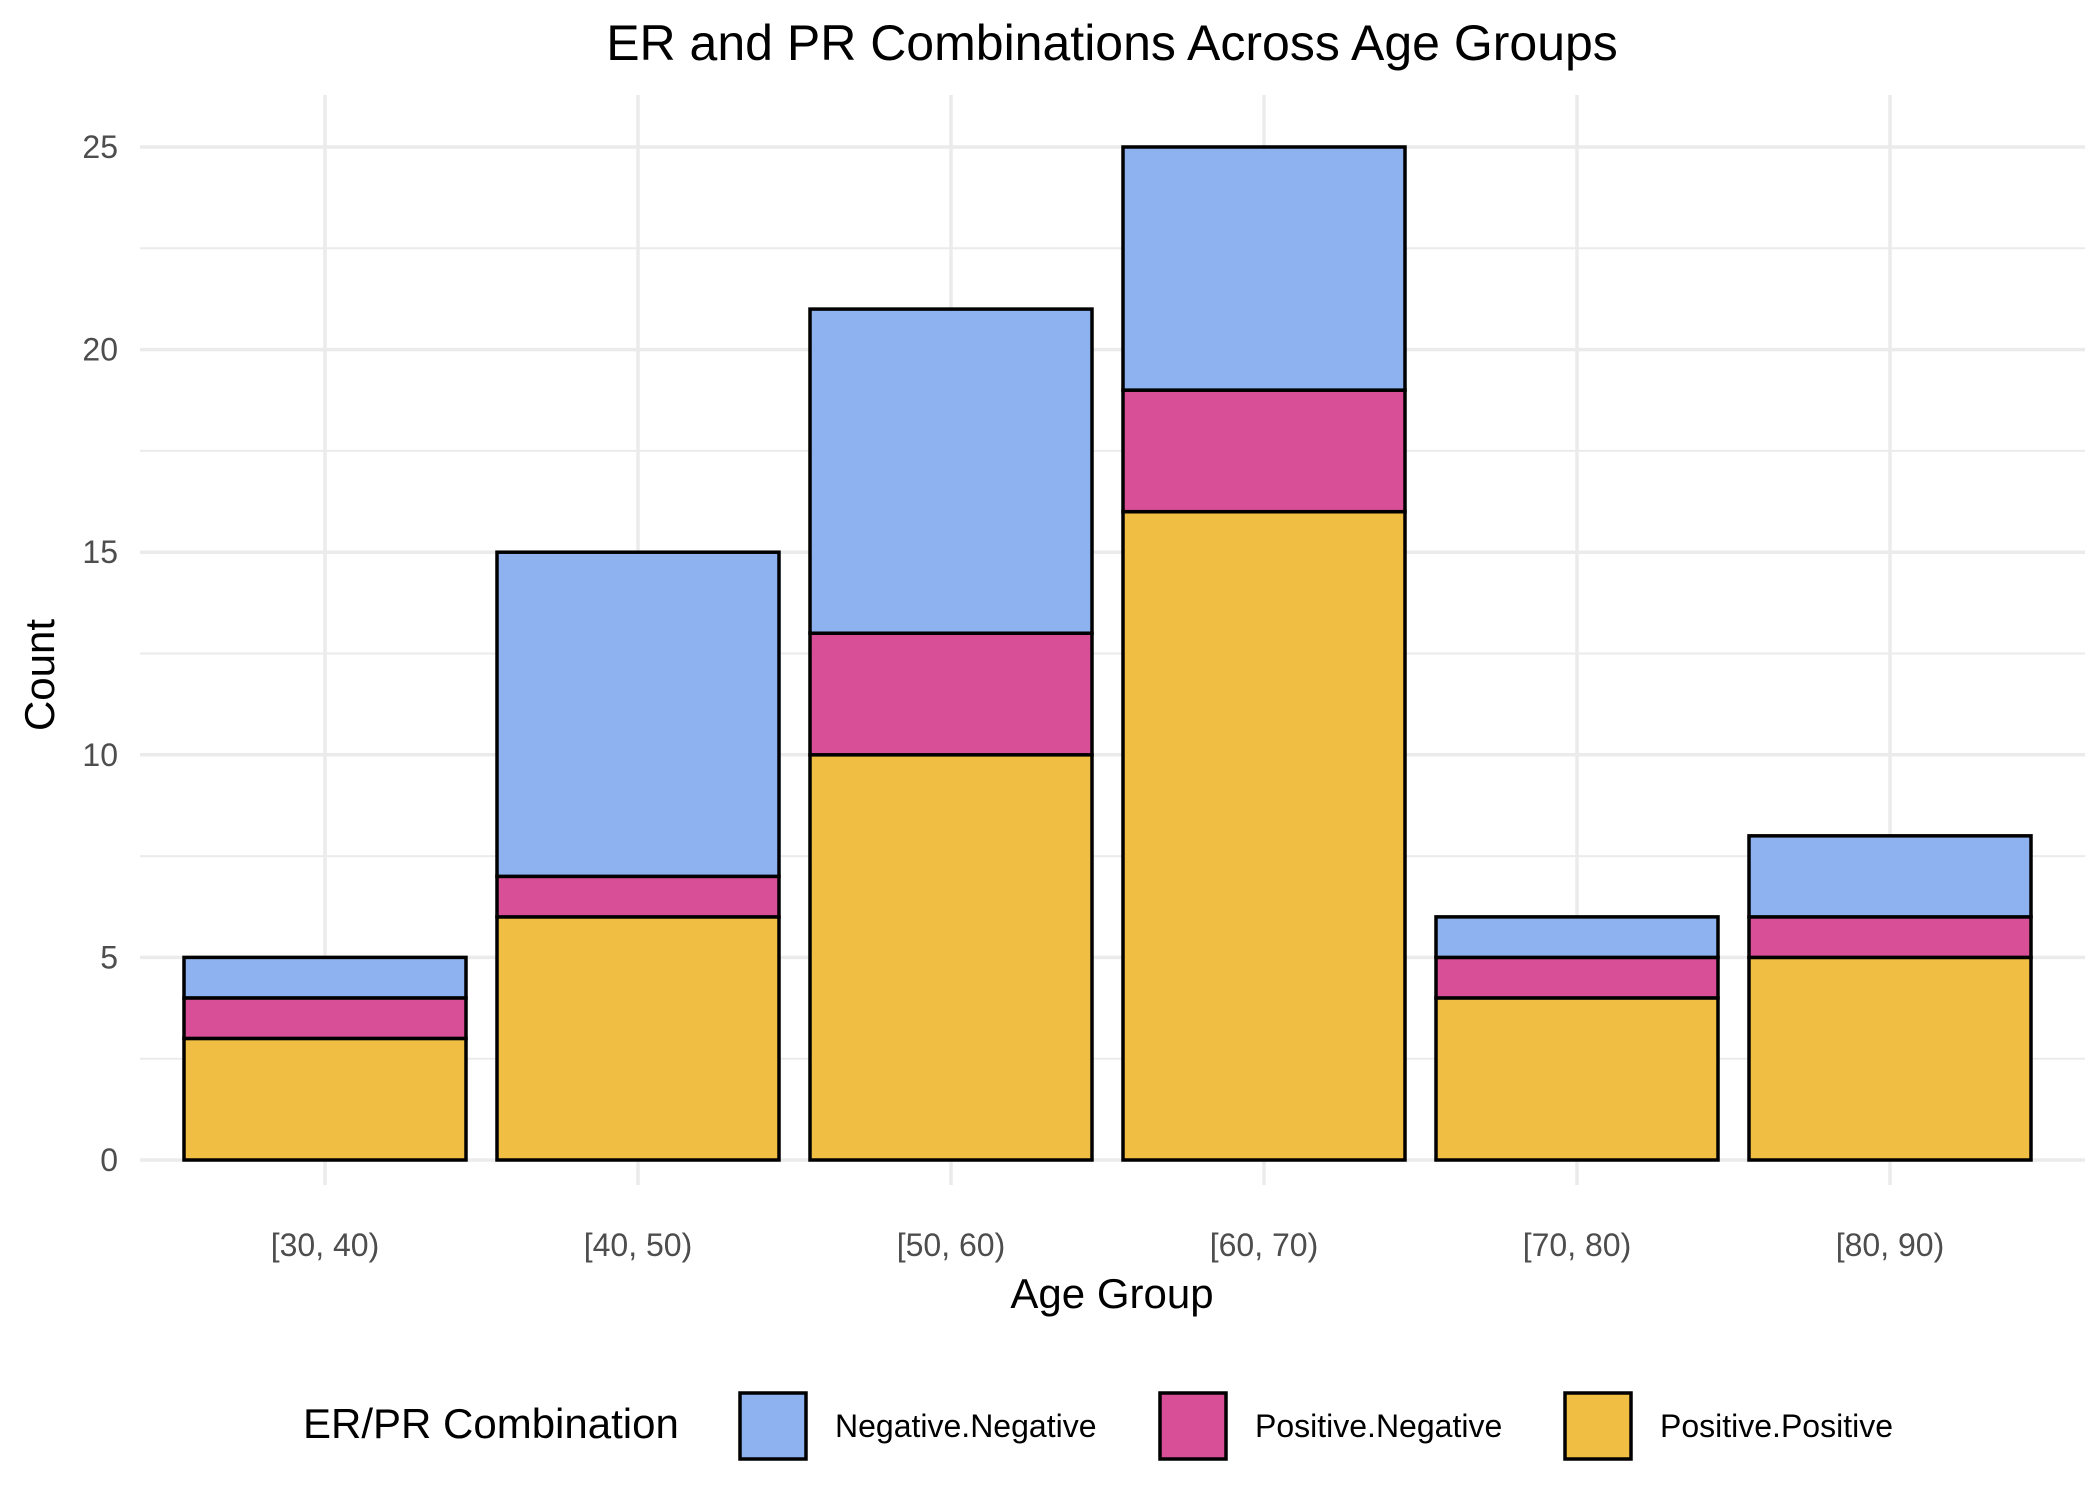  I want to click on y-tick-label: 0, so click(109, 1160).